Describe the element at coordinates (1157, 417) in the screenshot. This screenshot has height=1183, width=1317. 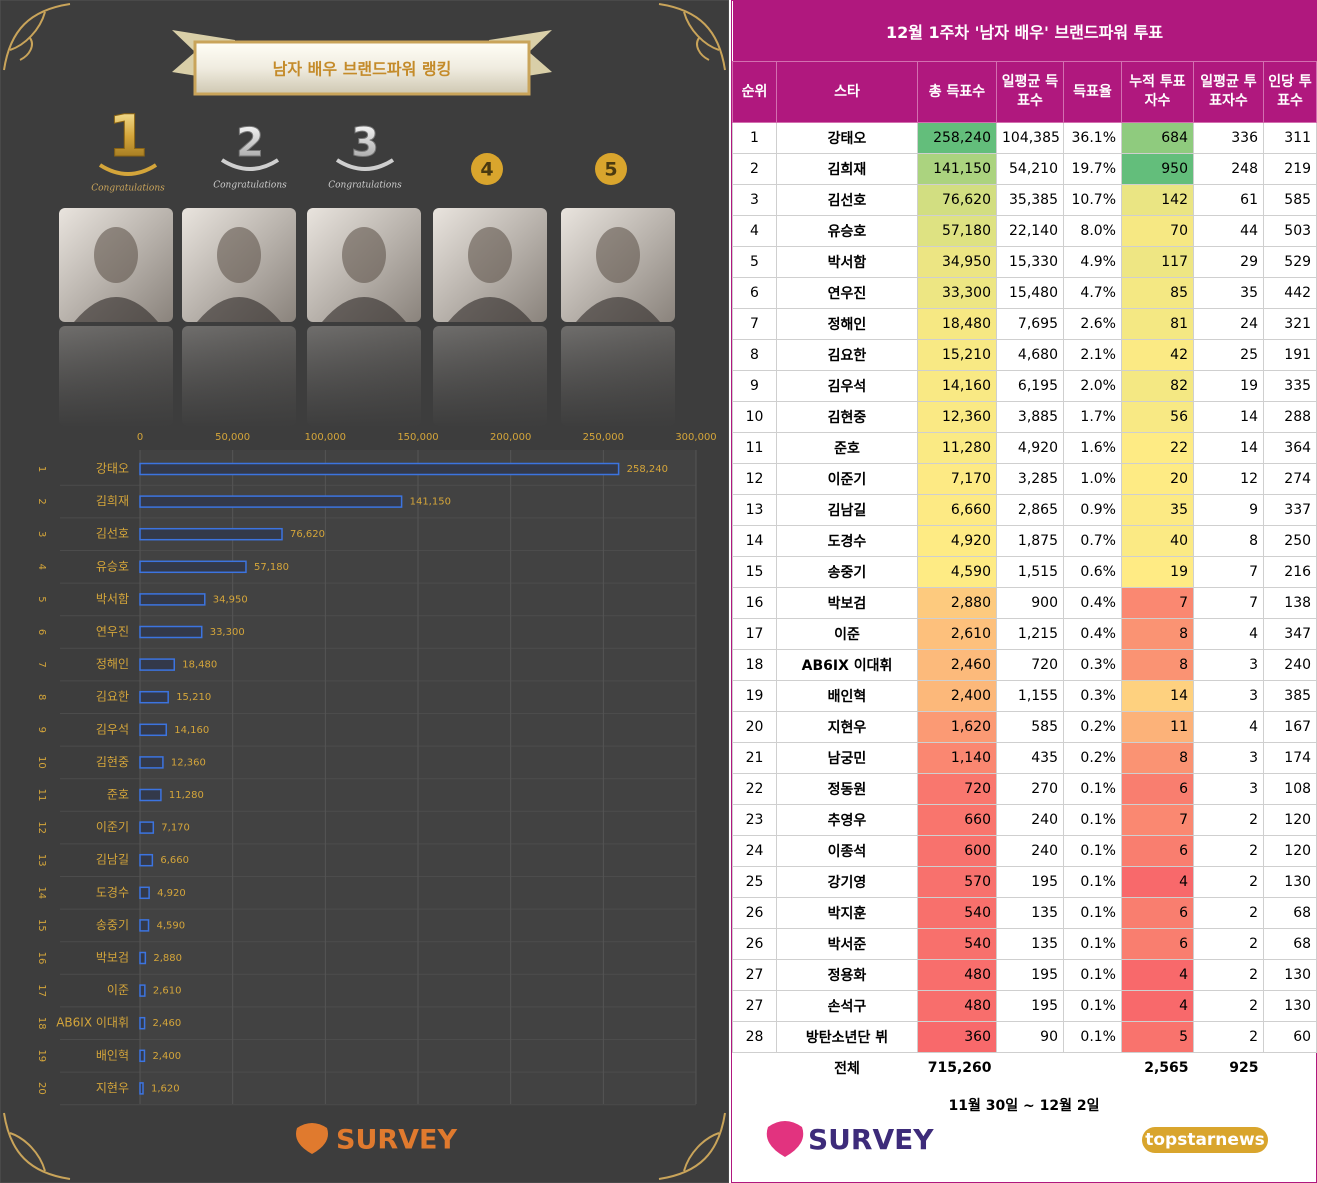
I see `table-cell: 56` at that location.